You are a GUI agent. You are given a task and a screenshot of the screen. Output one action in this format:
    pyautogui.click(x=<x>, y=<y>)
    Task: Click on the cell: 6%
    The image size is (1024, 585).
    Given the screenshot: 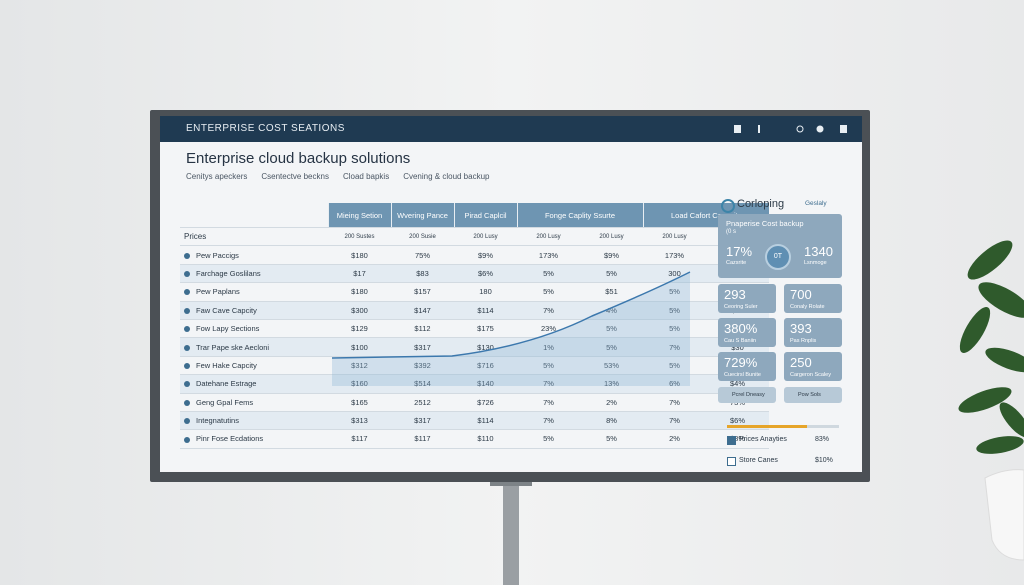 What is the action you would take?
    pyautogui.click(x=674, y=384)
    